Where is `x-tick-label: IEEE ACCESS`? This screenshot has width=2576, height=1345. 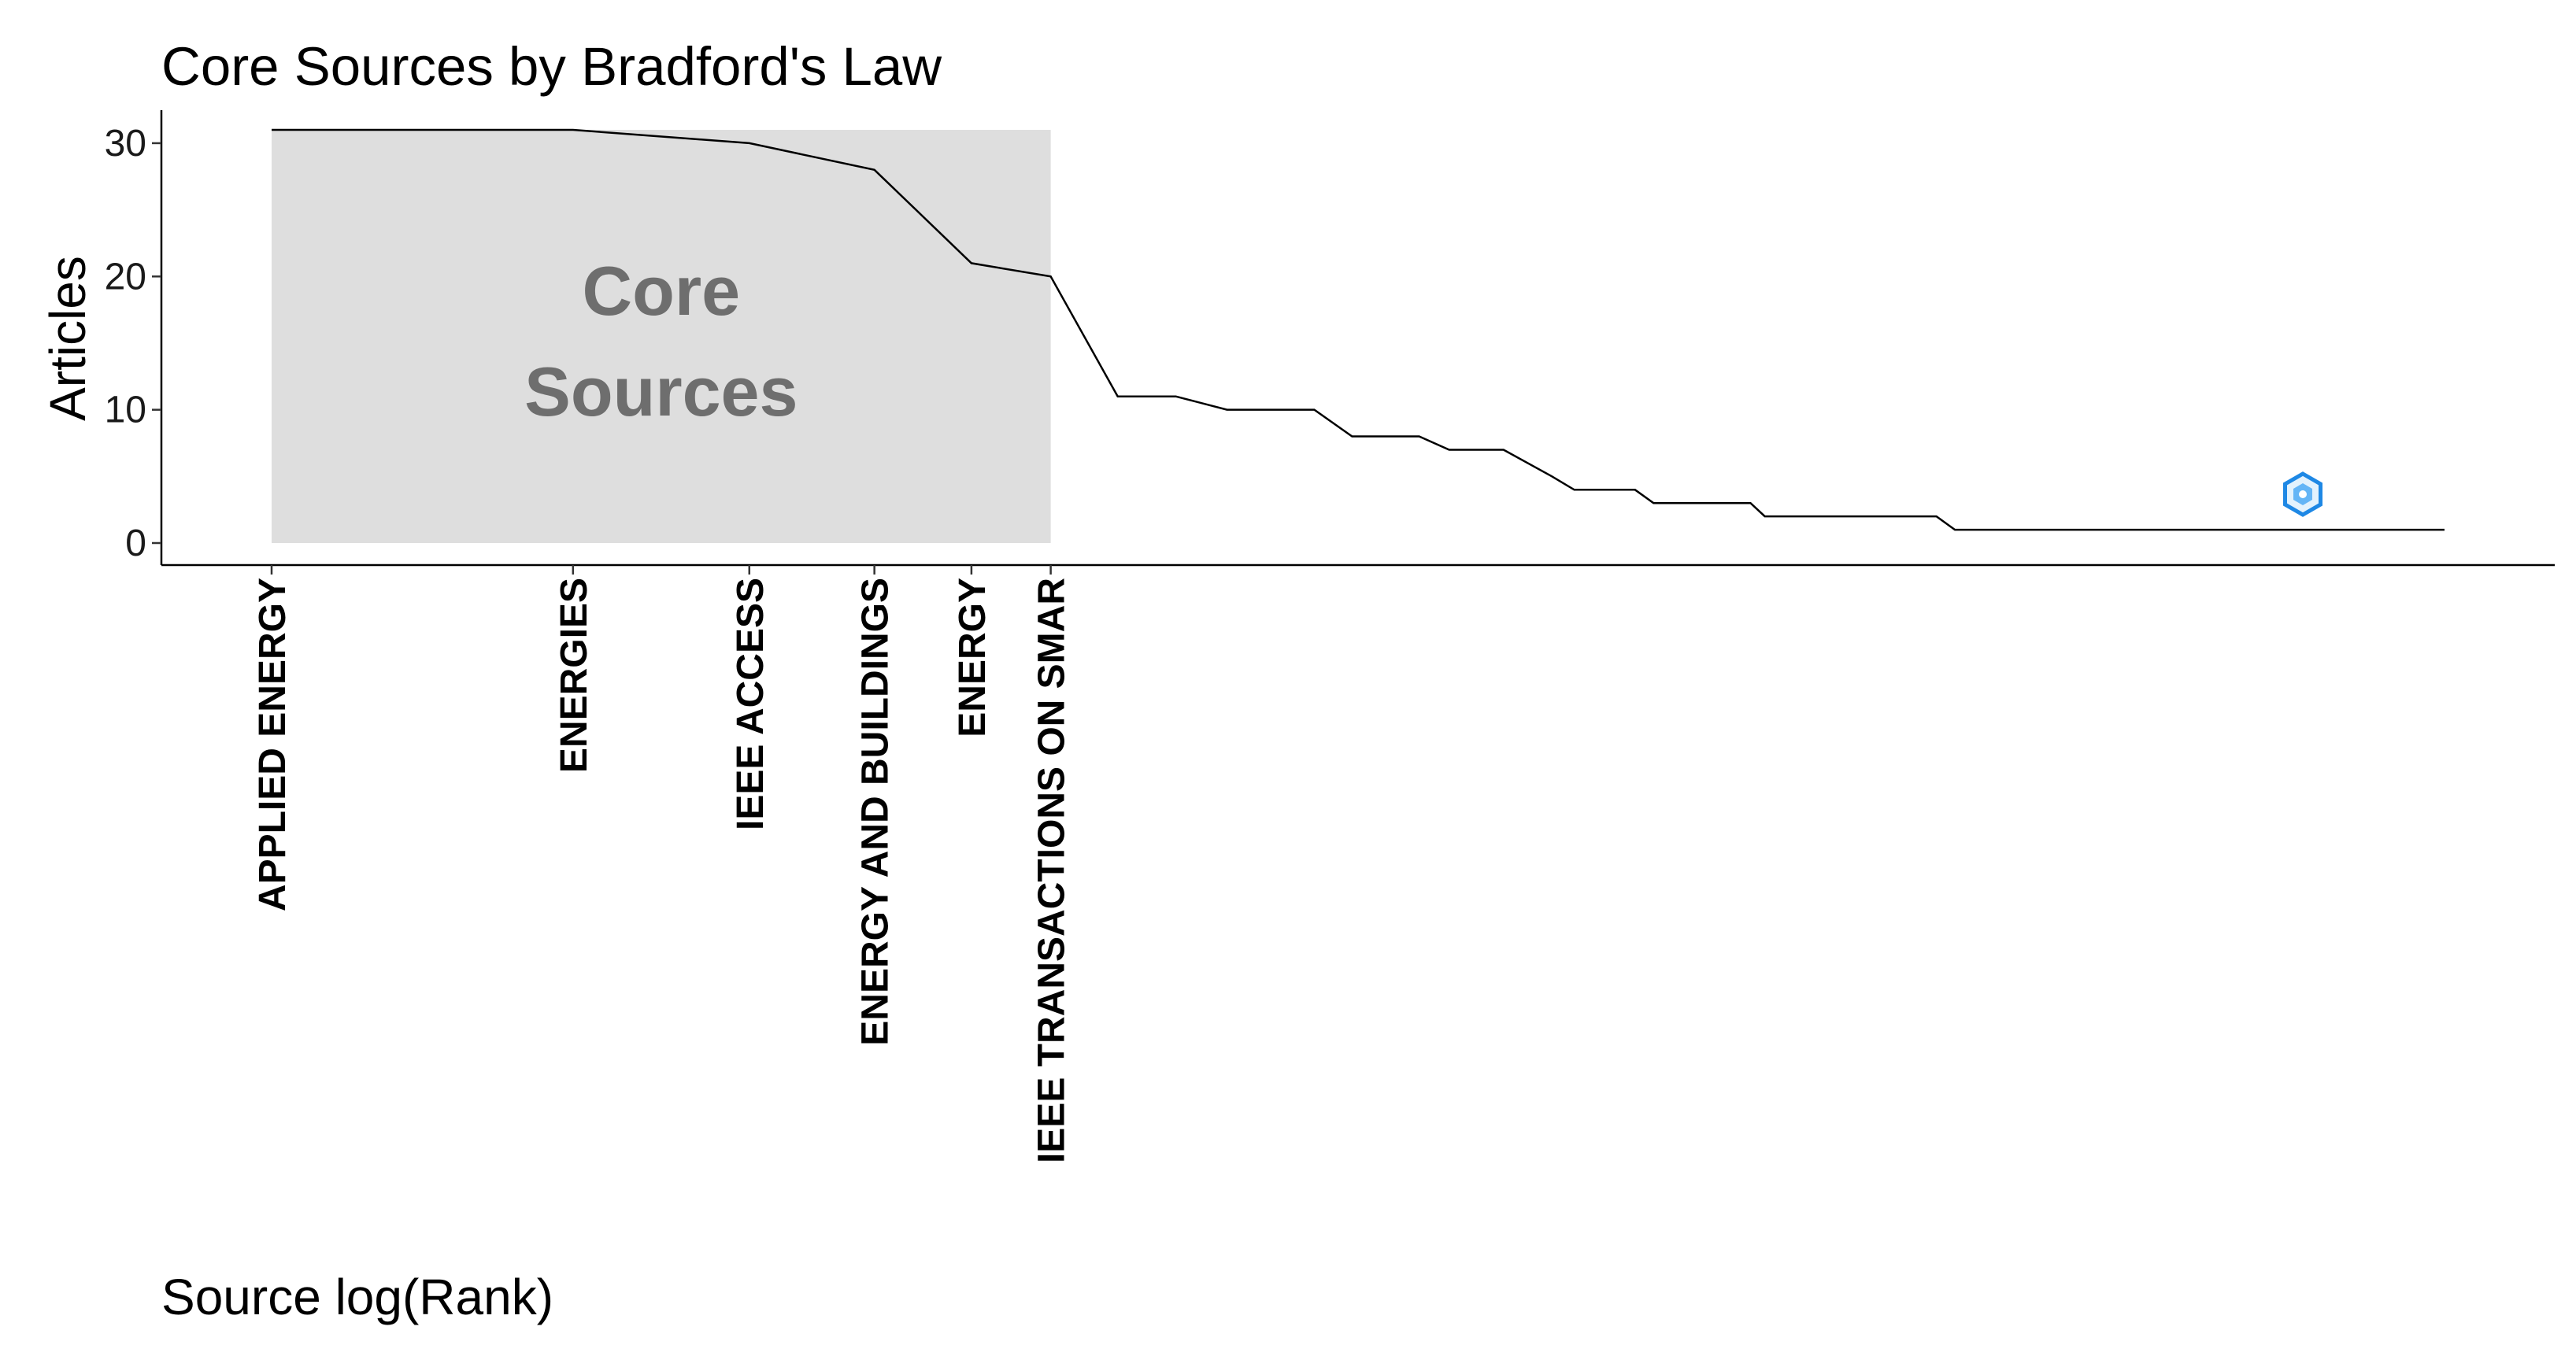 x-tick-label: IEEE ACCESS is located at coordinates (751, 704).